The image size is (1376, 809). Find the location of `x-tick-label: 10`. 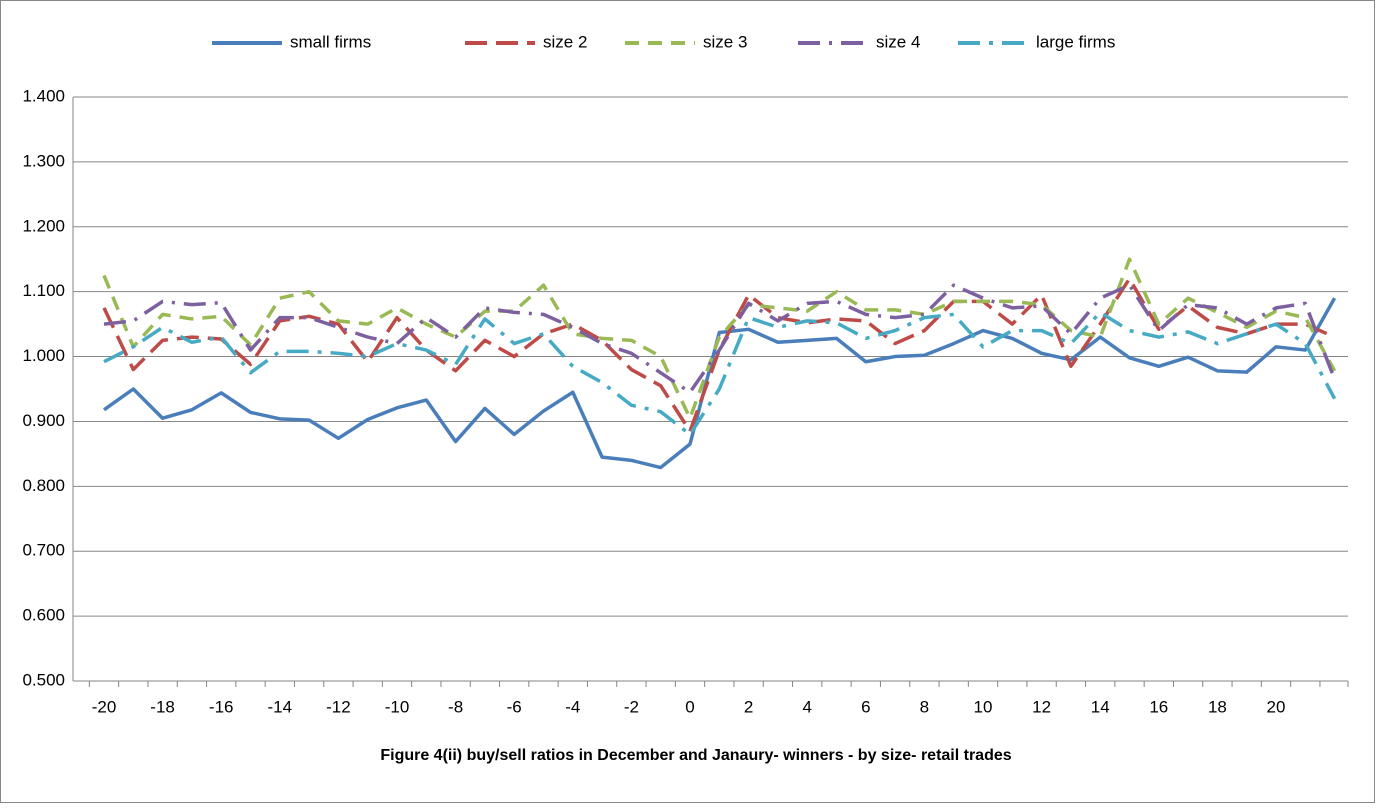

x-tick-label: 10 is located at coordinates (983, 706).